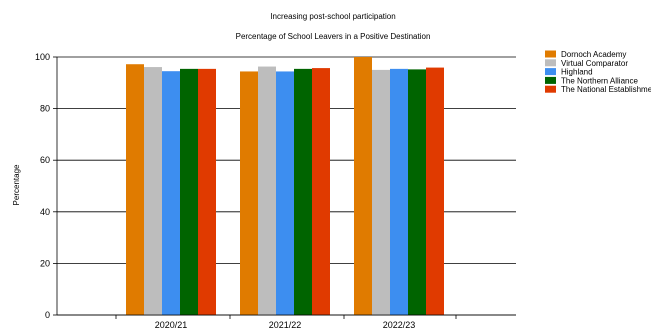 The width and height of the screenshot is (651, 329). Describe the element at coordinates (599, 80) in the screenshot. I see `legend-label: The Northern Alliance` at that location.